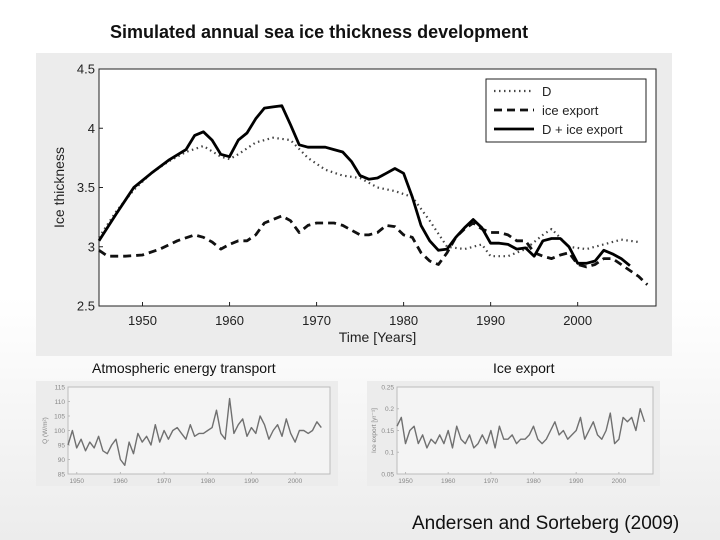 The height and width of the screenshot is (540, 720). Describe the element at coordinates (378, 337) in the screenshot. I see `thickness-x-axis-label: Time [Years]` at that location.